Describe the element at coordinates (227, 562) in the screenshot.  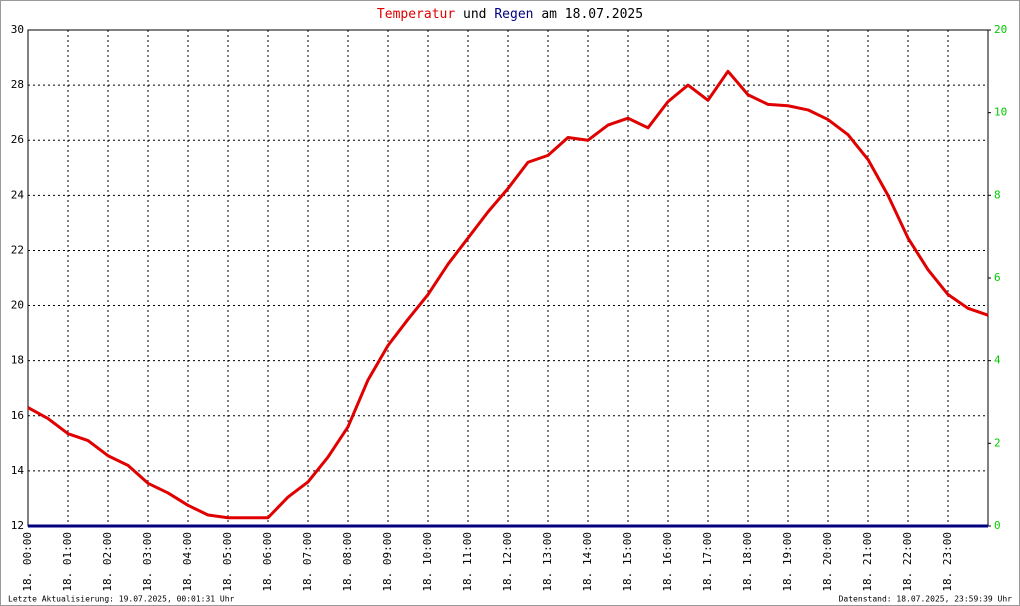
I see `x-tick-label: 18. 05:00` at that location.